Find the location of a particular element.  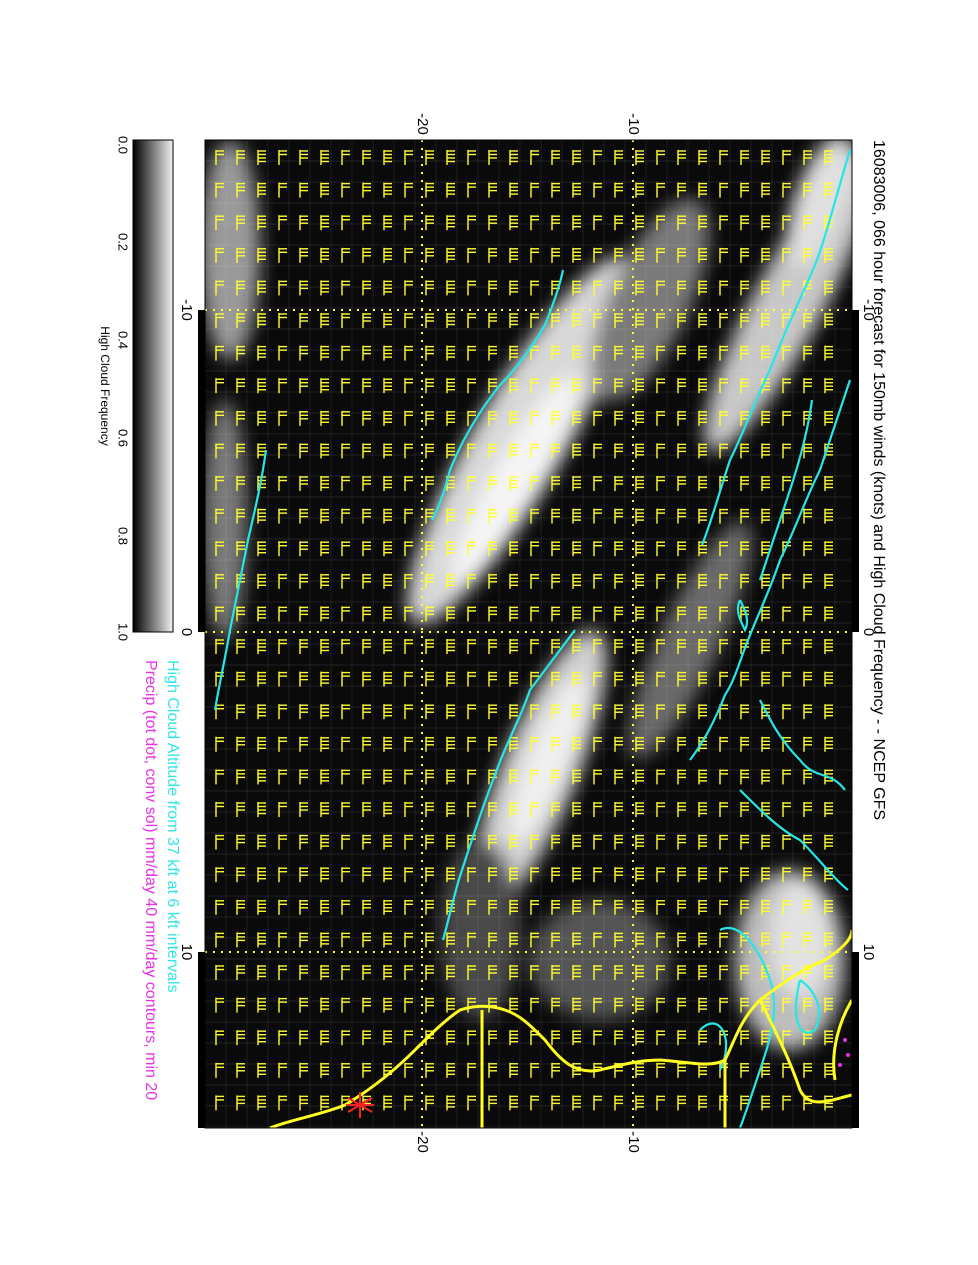

left-tick-label: 0 is located at coordinates (186, 632).